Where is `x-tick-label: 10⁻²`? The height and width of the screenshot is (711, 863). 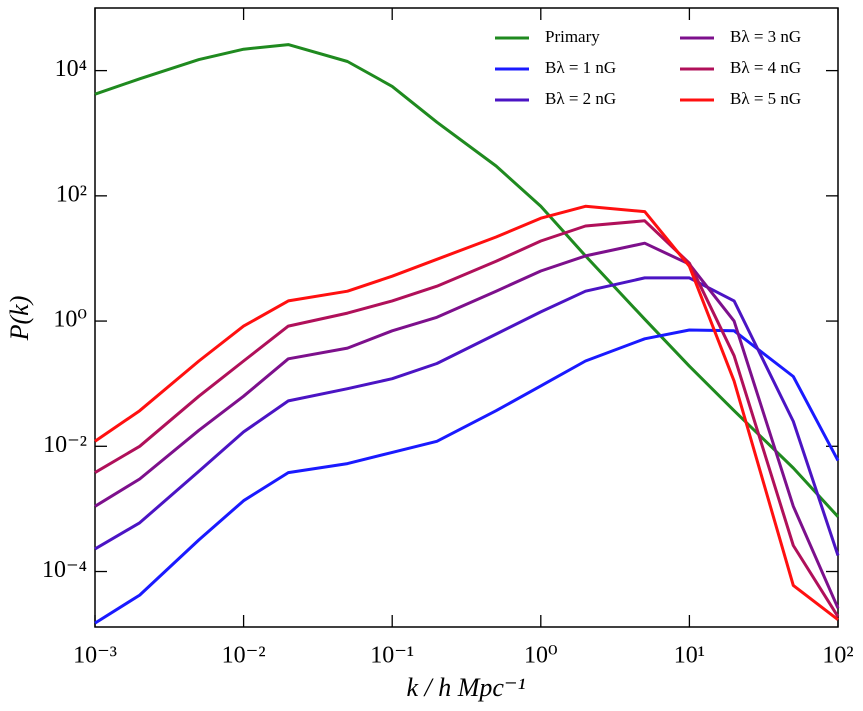
x-tick-label: 10⁻² is located at coordinates (244, 656).